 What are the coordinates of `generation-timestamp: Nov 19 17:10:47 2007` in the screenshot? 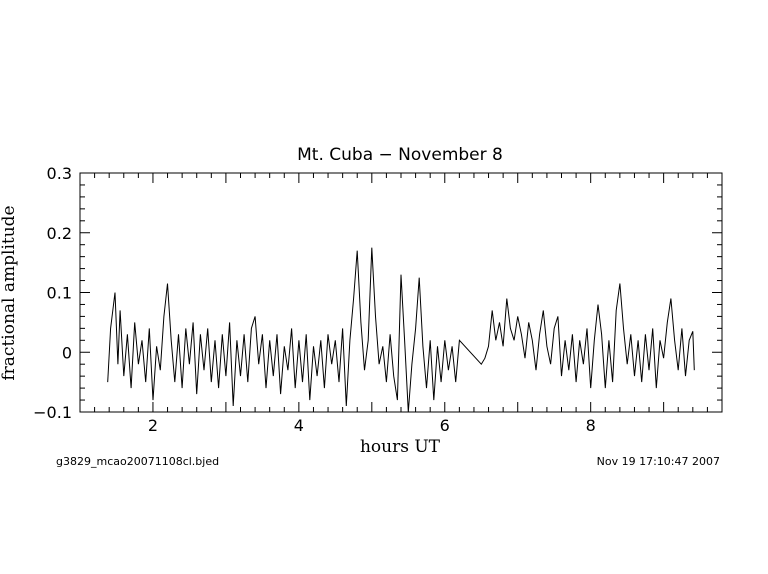 It's located at (658, 461).